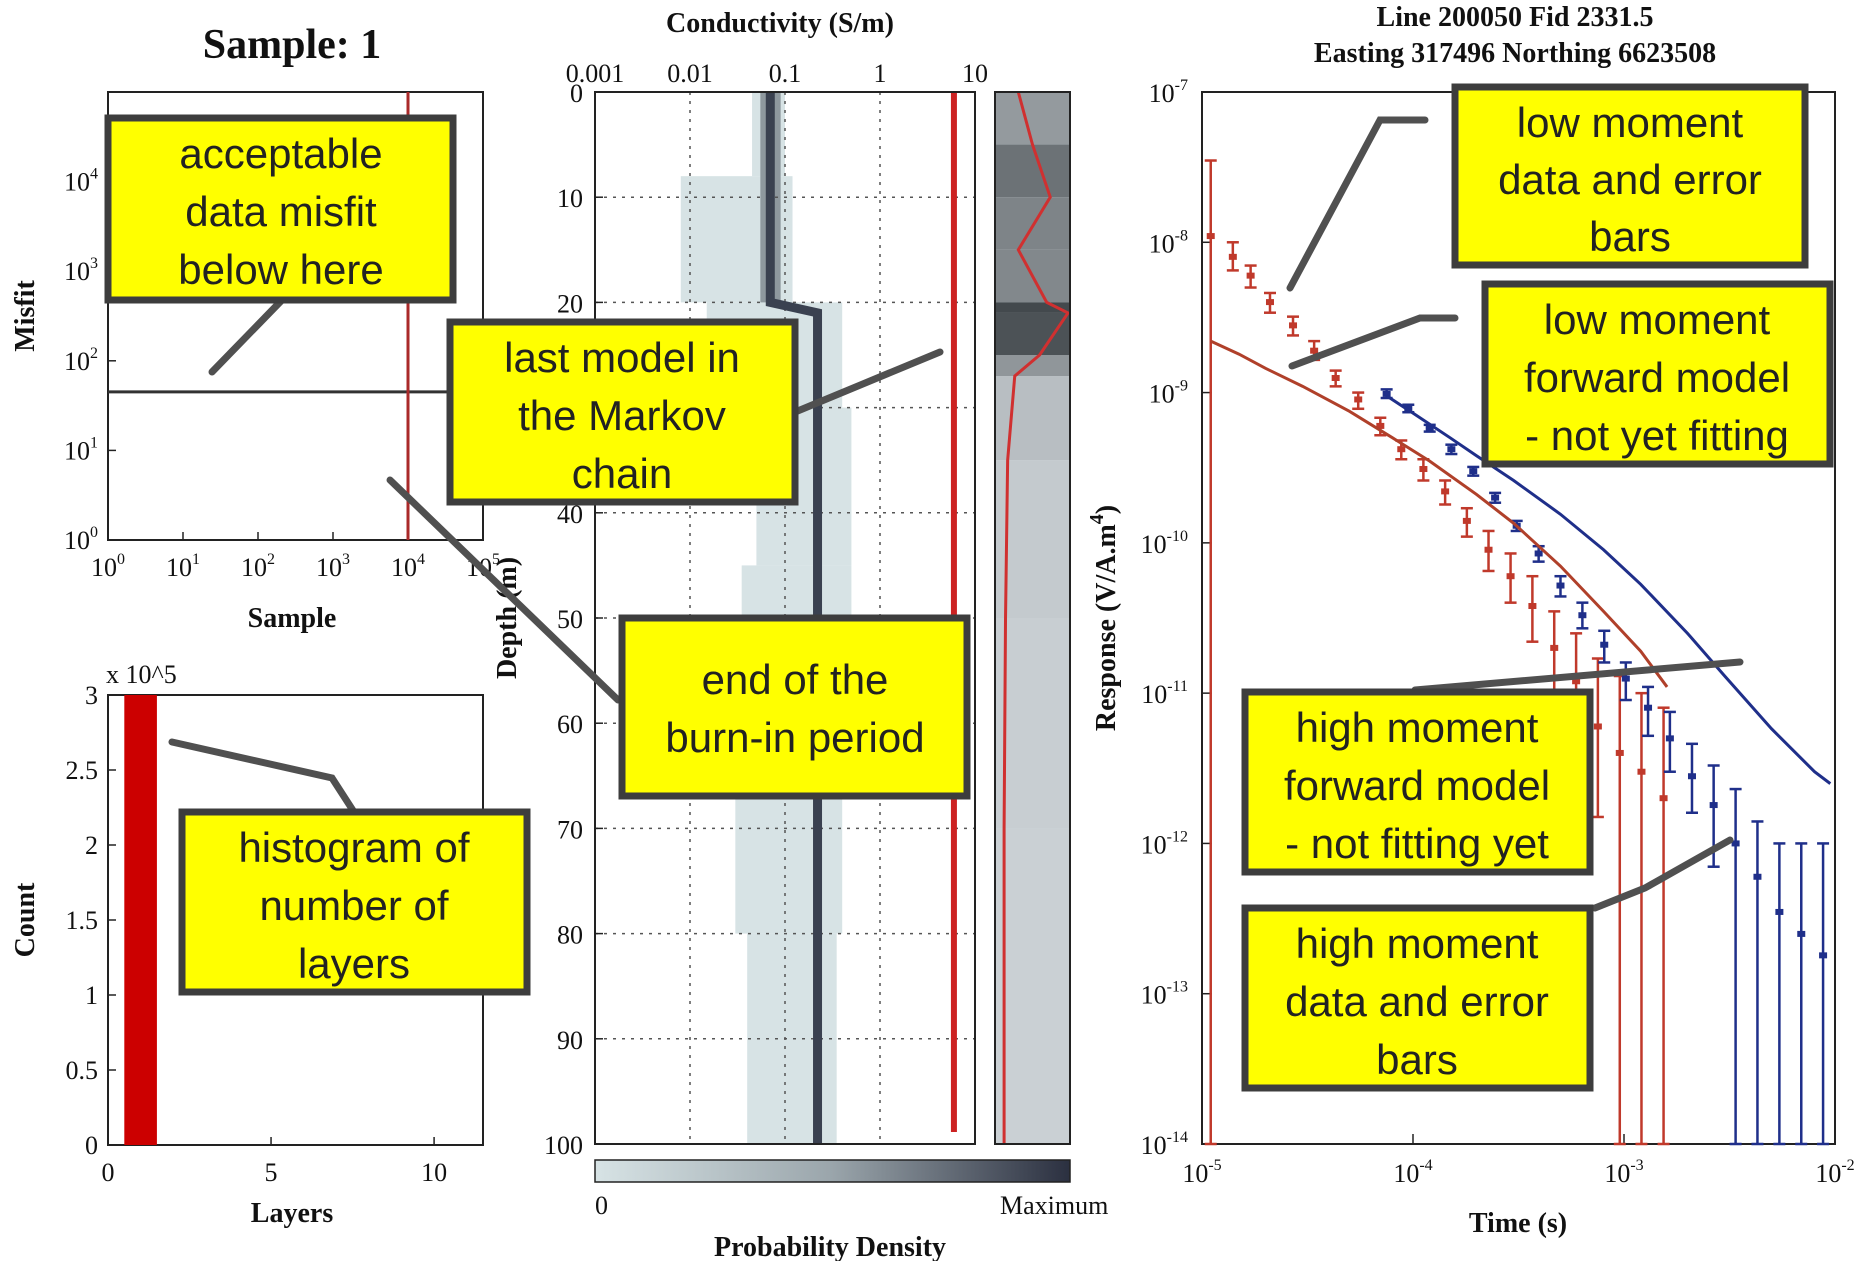  Describe the element at coordinates (1662, 874) in the screenshot. I see `leader-high-data` at that location.